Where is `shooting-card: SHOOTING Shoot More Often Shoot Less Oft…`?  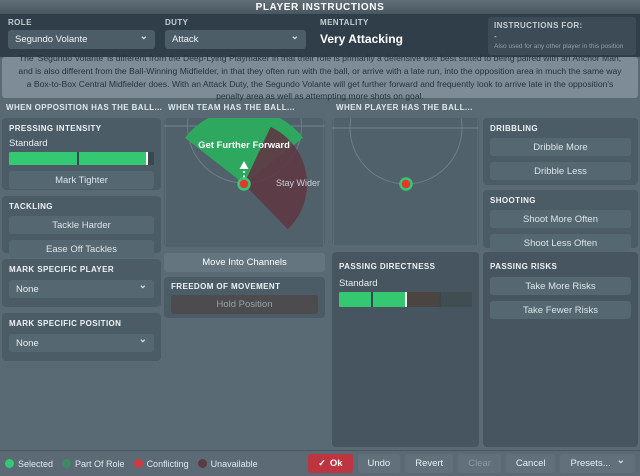 shooting-card: SHOOTING Shoot More Often Shoot Less Oft… is located at coordinates (560, 221).